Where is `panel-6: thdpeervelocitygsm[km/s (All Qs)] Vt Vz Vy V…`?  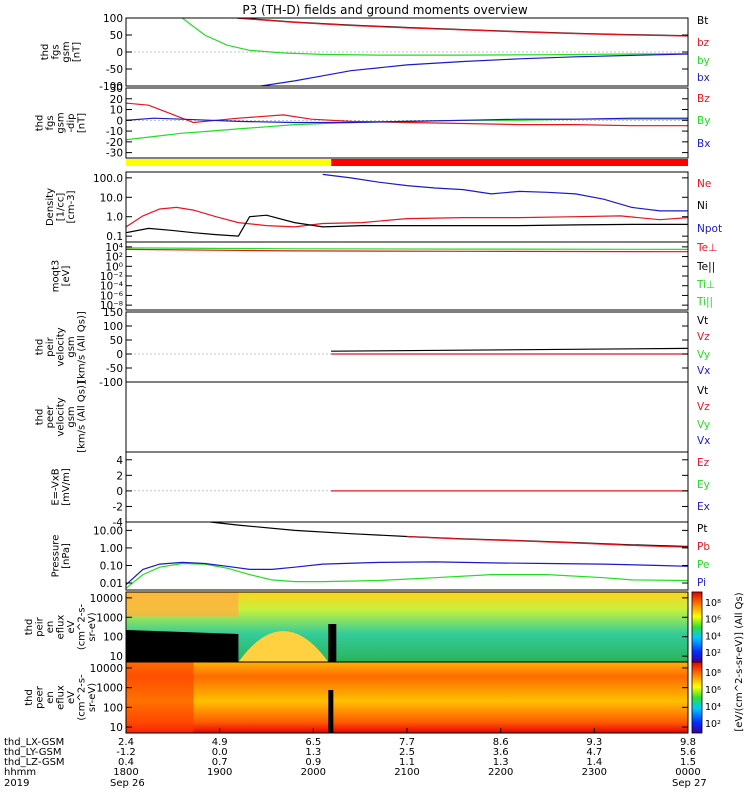
panel-6: thdpeervelocitygsm[km/s (All Qs)] Vt Vz Vy V… is located at coordinates (373, 417).